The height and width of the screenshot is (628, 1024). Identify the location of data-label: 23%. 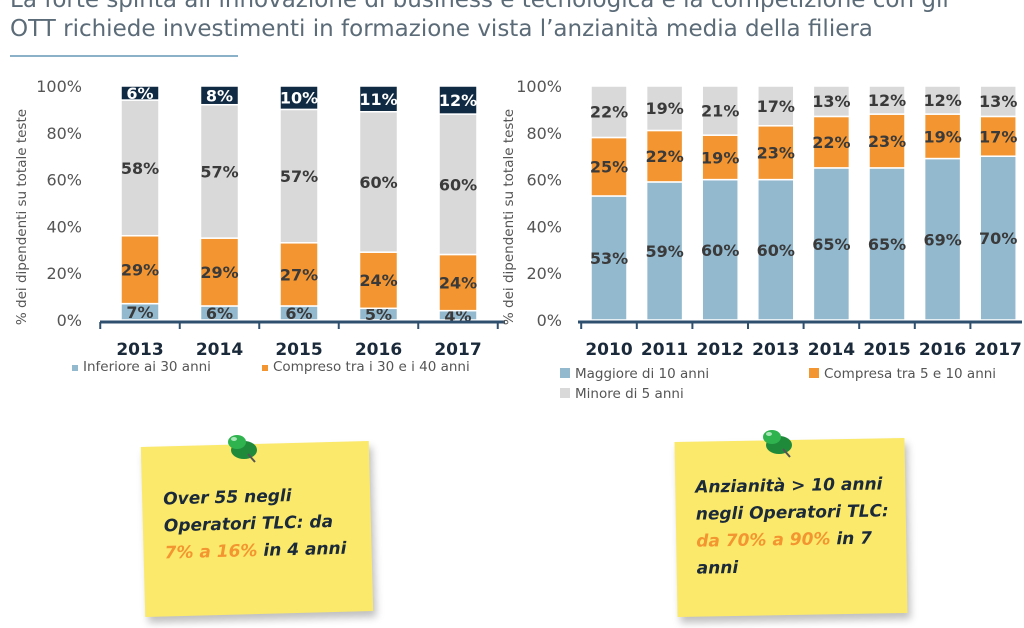
(776, 153).